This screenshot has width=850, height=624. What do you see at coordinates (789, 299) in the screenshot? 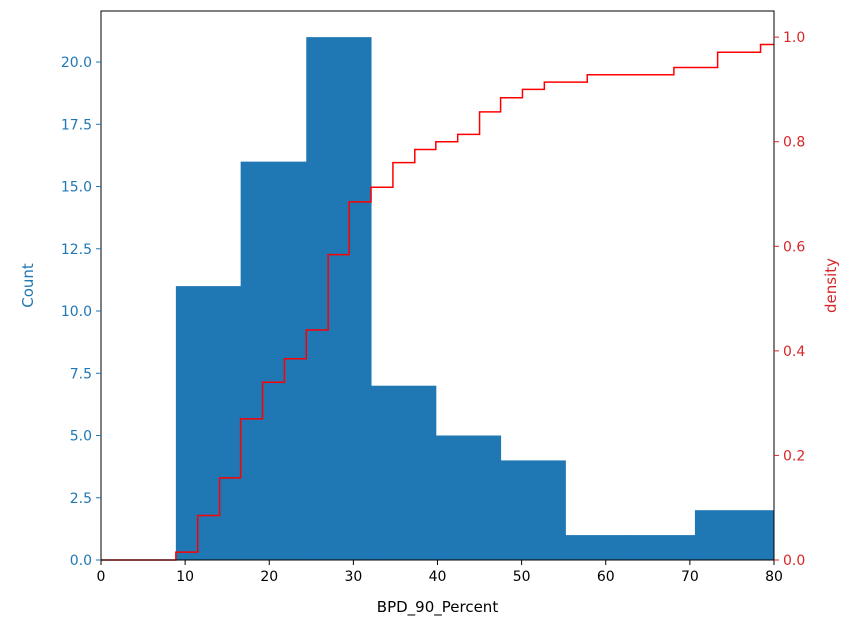
I see `right-axis-ticks: 0.0 0.2 0.4 0.6 0.8 1.0` at bounding box center [789, 299].